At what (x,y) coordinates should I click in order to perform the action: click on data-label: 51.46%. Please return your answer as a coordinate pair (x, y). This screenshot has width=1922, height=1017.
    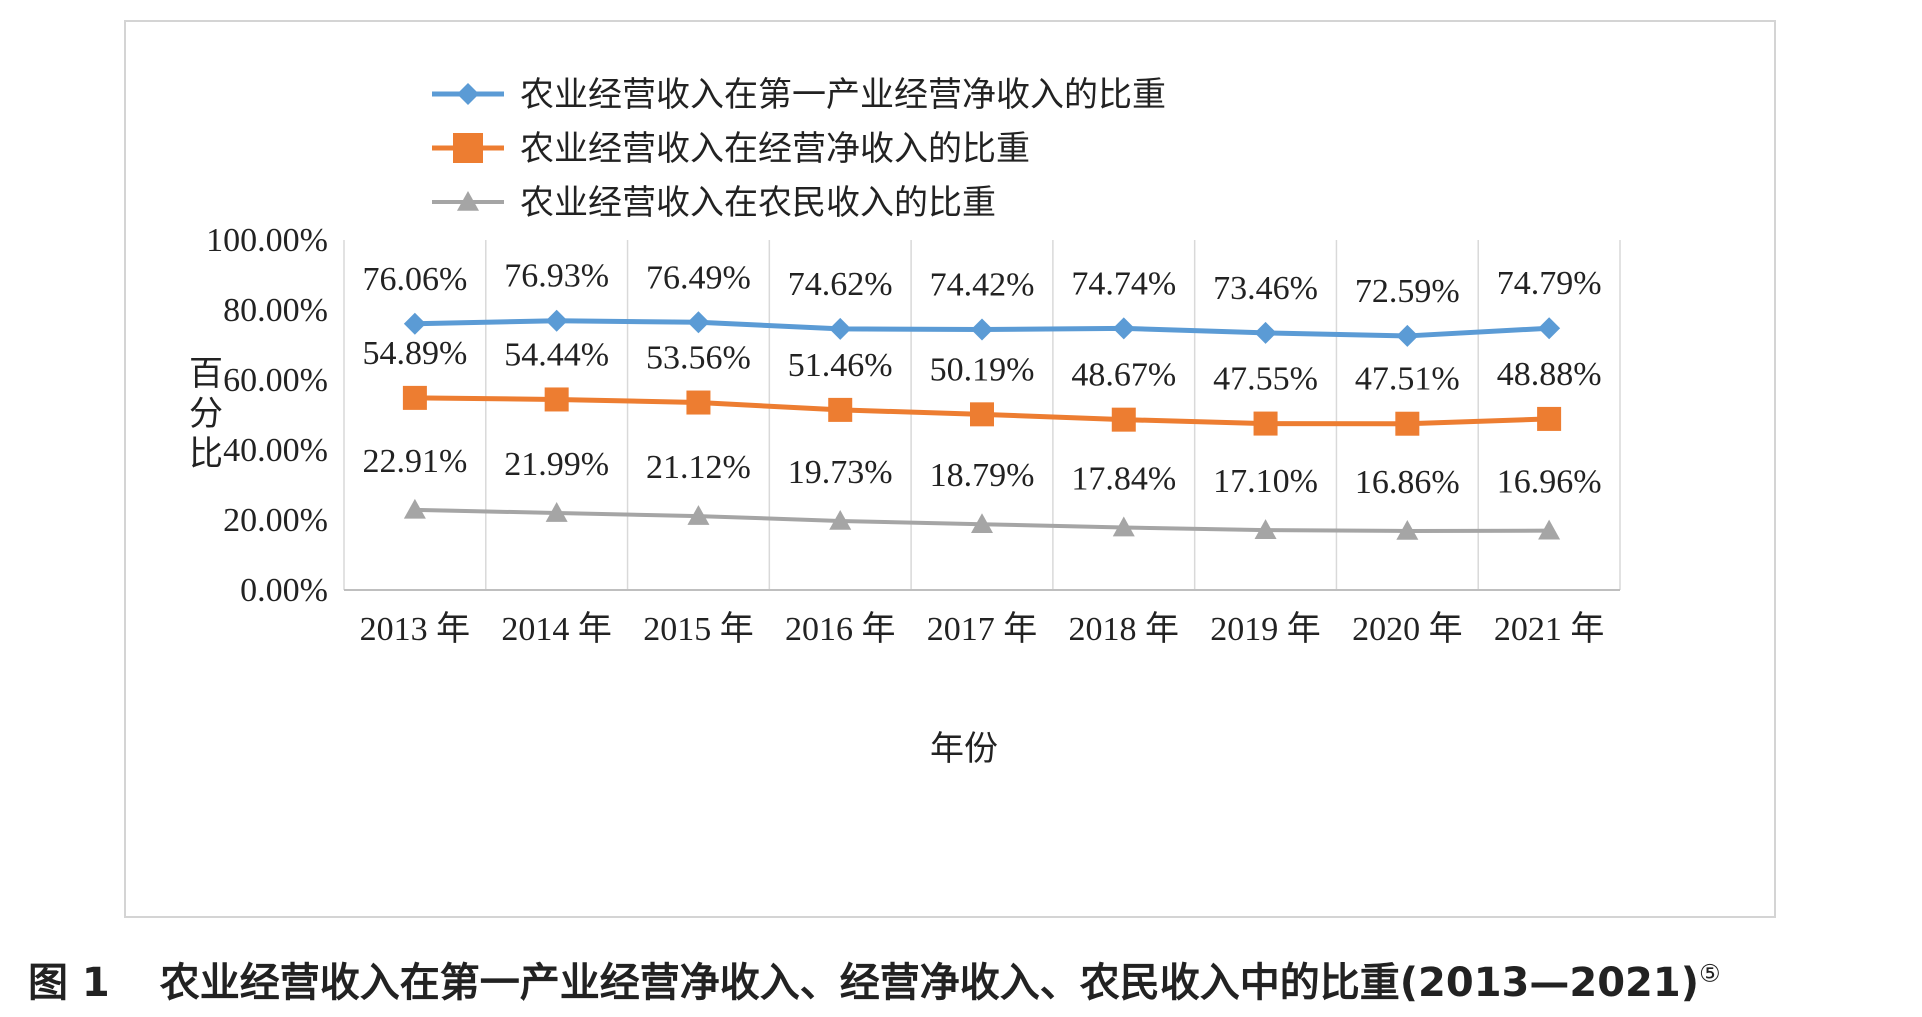
    Looking at the image, I should click on (840, 365).